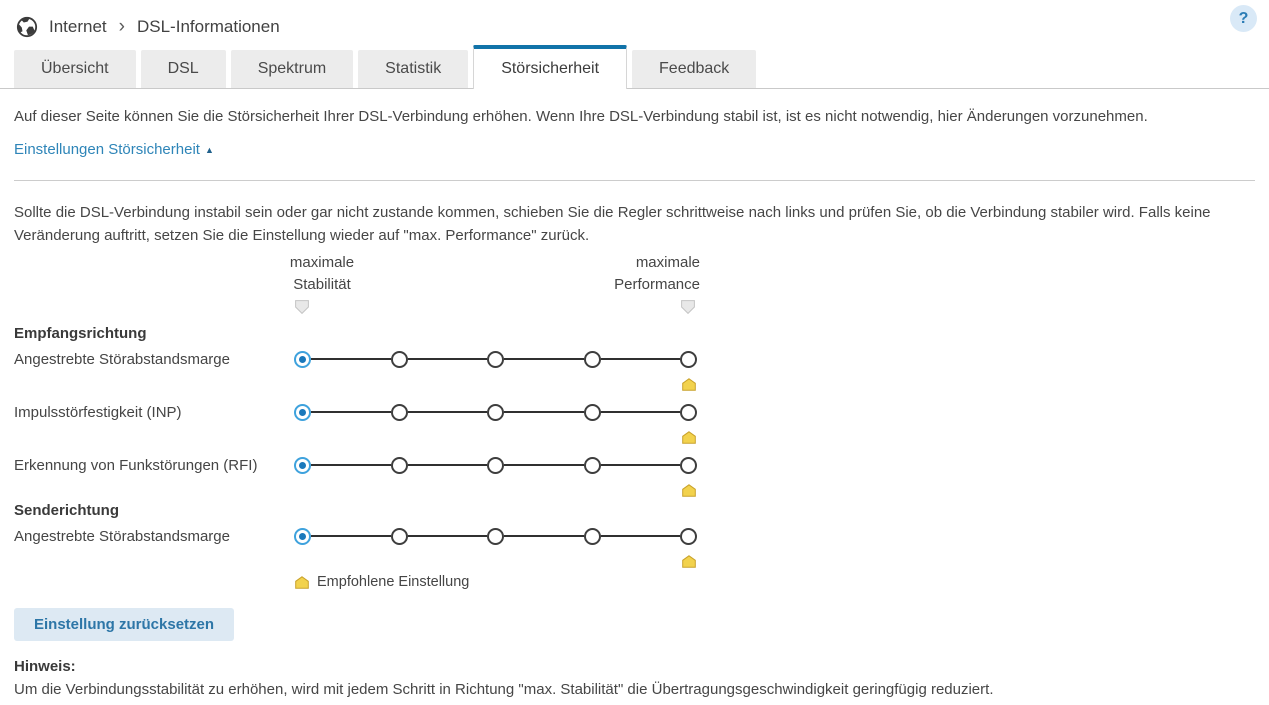 The height and width of the screenshot is (705, 1269). Describe the element at coordinates (98, 412) in the screenshot. I see `slider-row-label: Impulsstörfestigkeit (INP)` at that location.